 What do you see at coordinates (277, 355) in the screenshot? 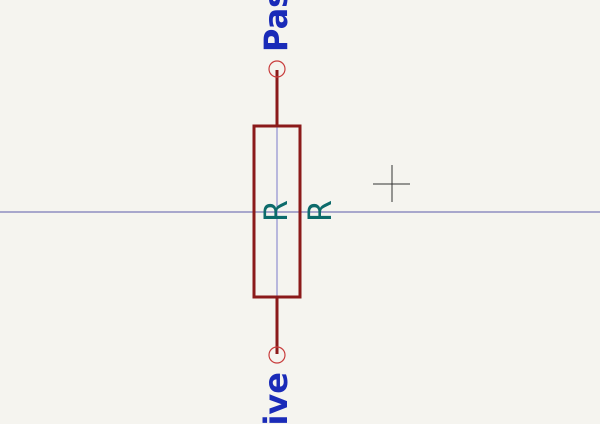
I see `pin-marker-bottom` at bounding box center [277, 355].